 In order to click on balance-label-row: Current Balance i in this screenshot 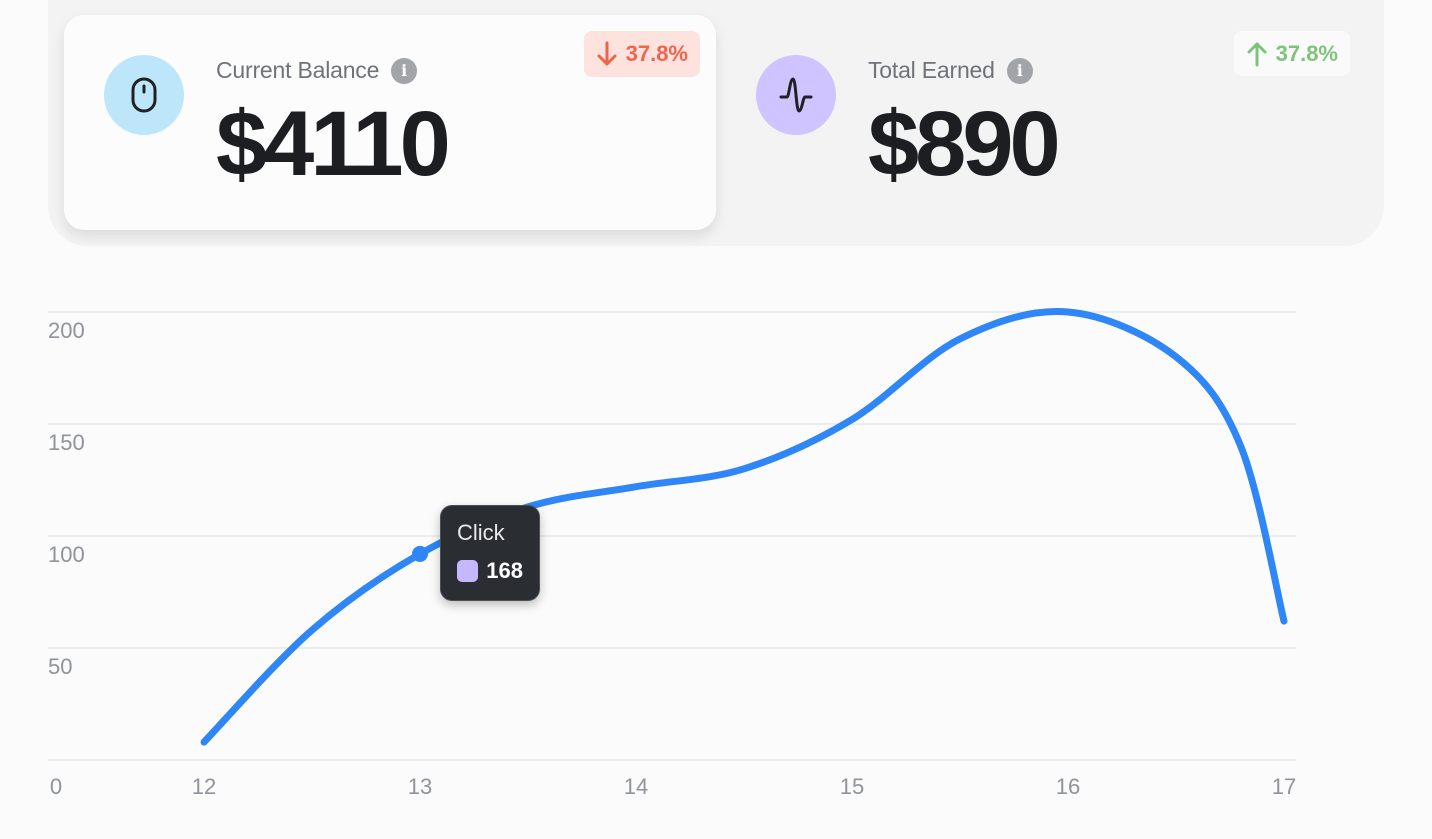, I will do `click(317, 70)`.